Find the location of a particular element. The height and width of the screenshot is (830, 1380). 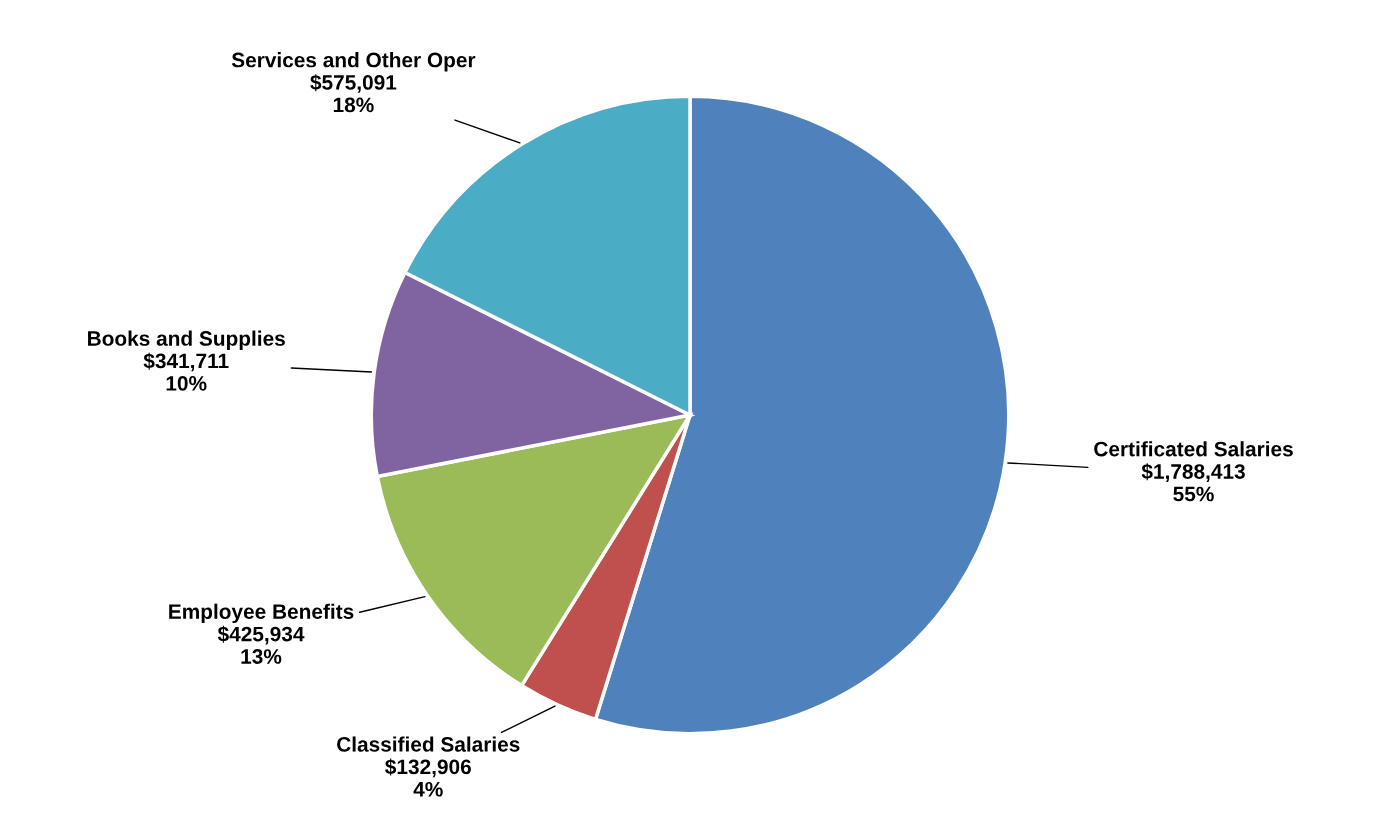

data-label: $1,788,413 55% is located at coordinates (1193, 482).